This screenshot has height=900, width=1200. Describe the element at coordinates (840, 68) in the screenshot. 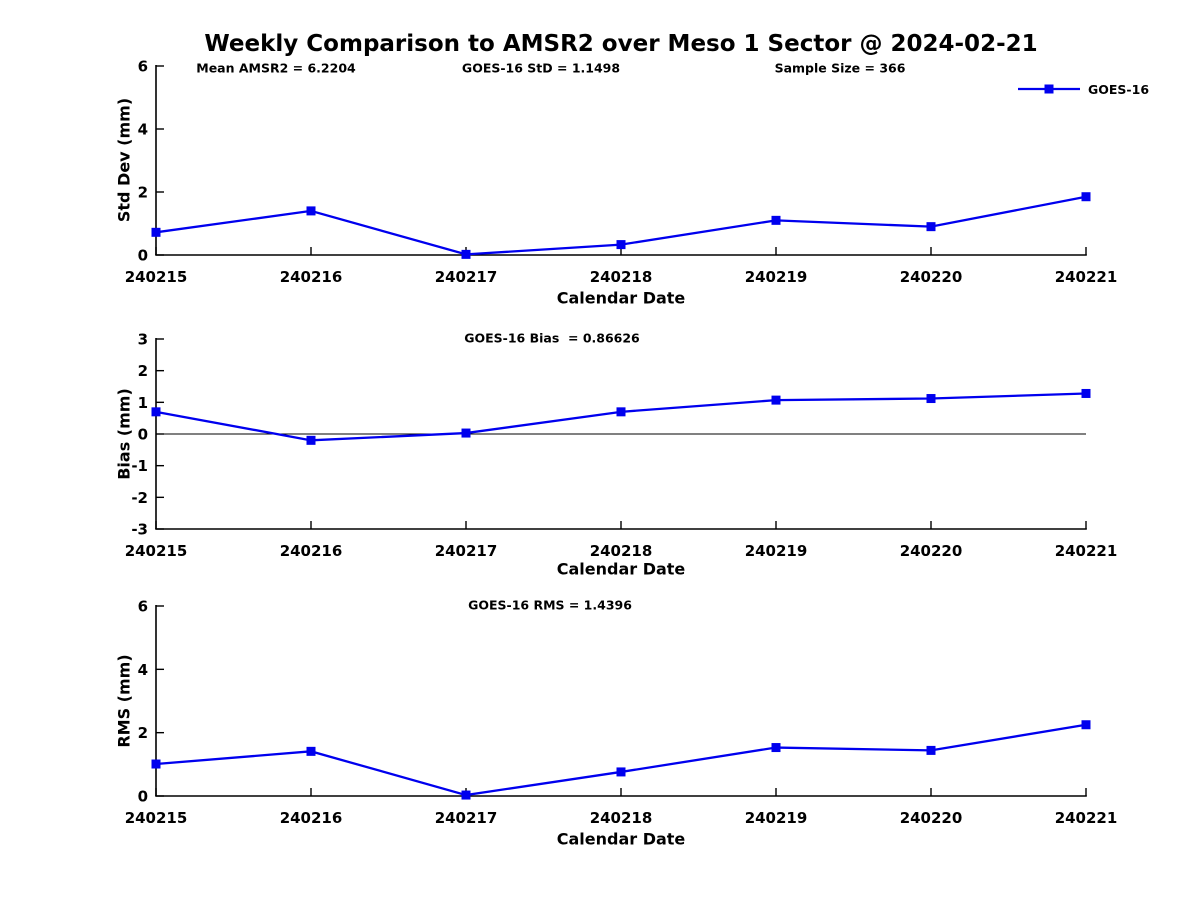

I see `annotation-sample-size: Sample Size = 366` at that location.